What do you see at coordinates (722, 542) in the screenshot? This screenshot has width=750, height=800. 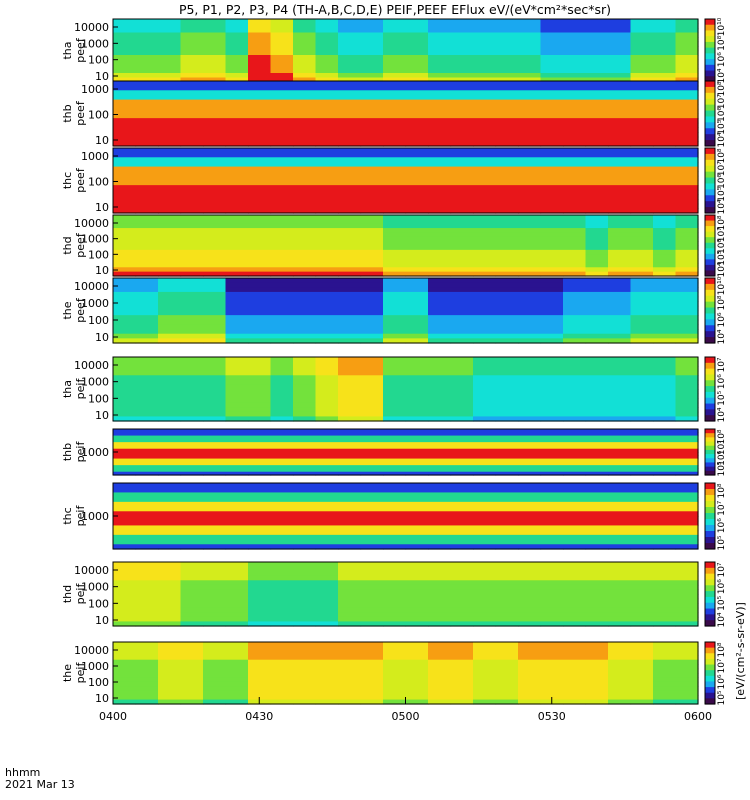 I see `colorbar-tick-label: 10⁵` at bounding box center [722, 542].